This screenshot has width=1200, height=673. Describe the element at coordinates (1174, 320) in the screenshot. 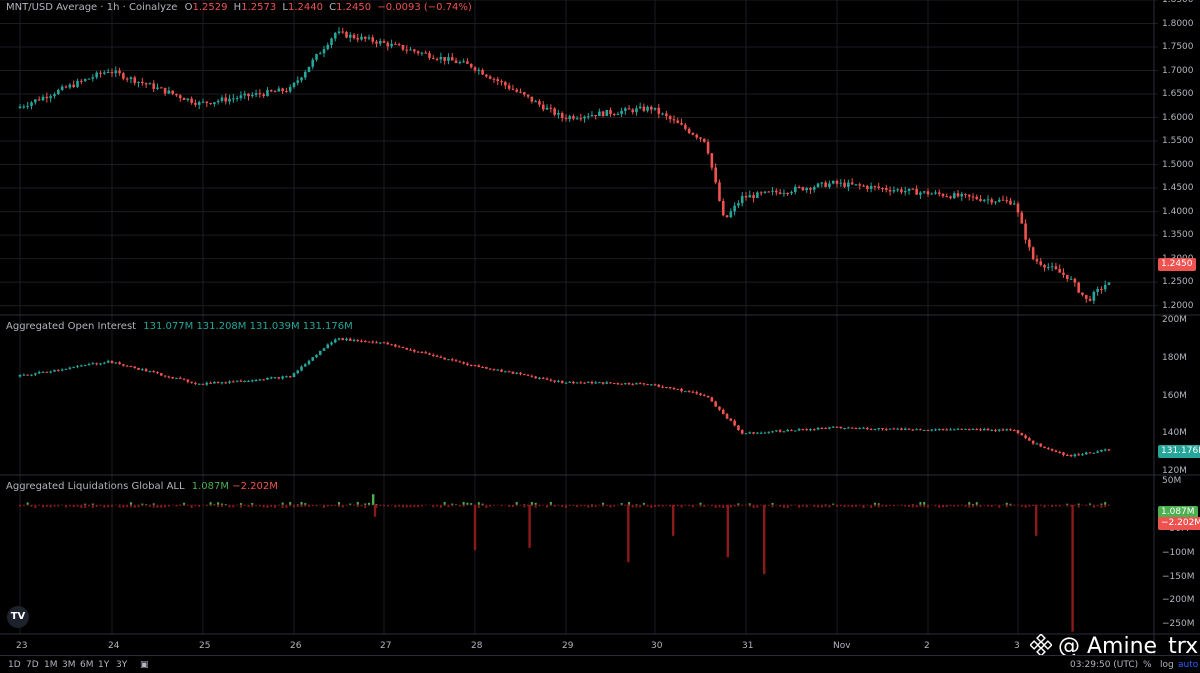

I see `oi-tick-label: 200M` at that location.